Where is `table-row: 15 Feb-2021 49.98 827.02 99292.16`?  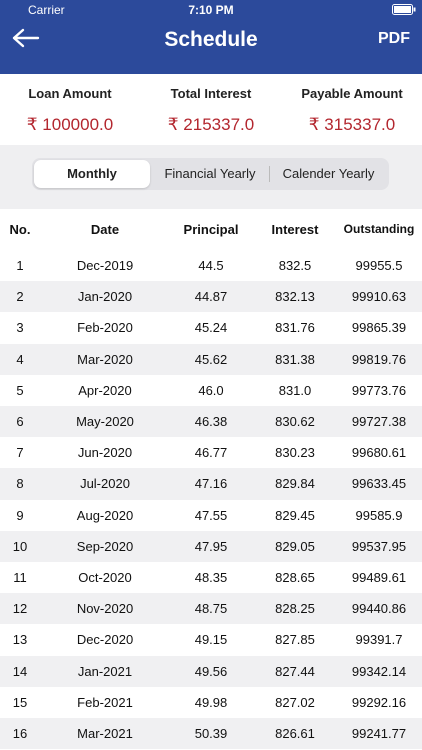 table-row: 15 Feb-2021 49.98 827.02 99292.16 is located at coordinates (211, 702).